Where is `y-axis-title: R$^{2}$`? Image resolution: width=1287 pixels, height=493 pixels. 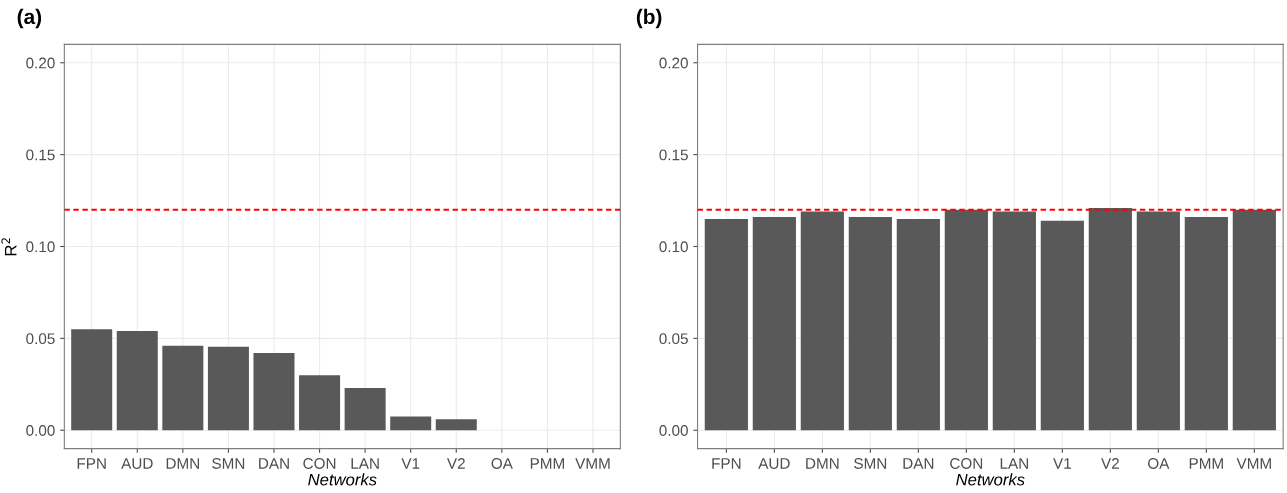 y-axis-title: R$^{2}$ is located at coordinates (9, 247).